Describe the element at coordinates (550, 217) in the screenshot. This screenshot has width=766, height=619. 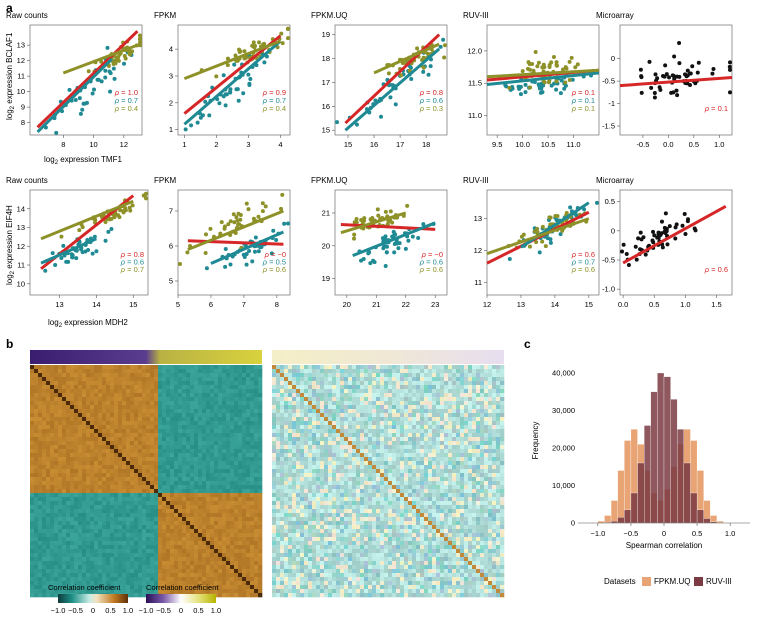
I see `point-olive` at that location.